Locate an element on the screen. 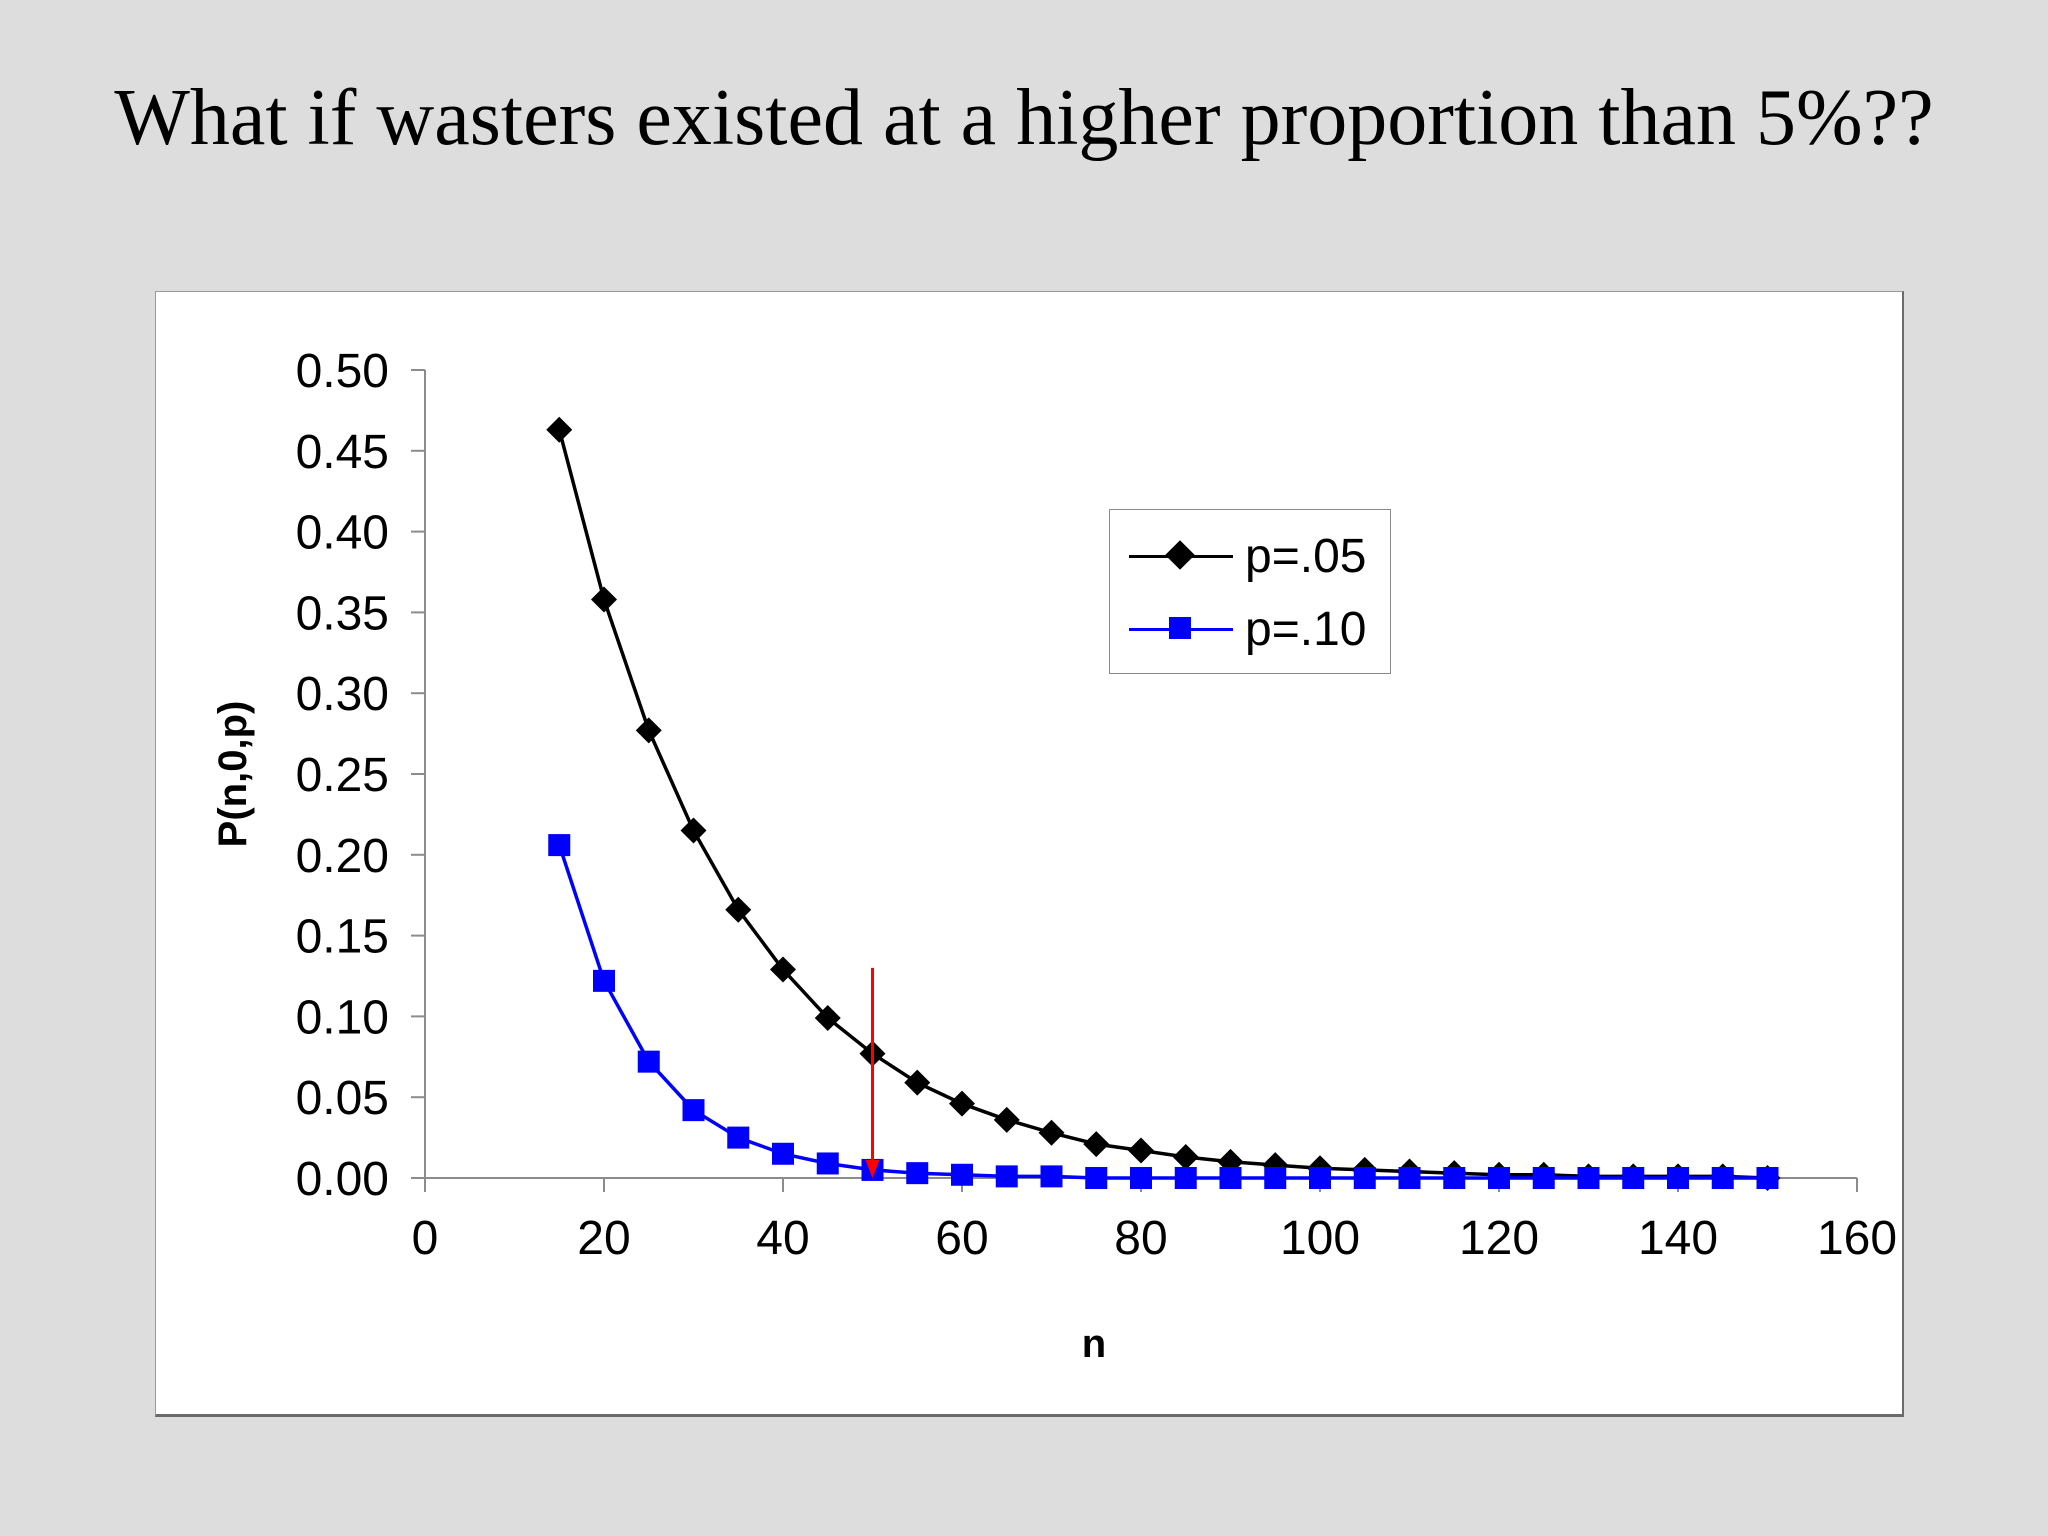 Image resolution: width=2048 pixels, height=1536 pixels. x-axis-tick-labels: 0 20 40 60 80 100 120 140 160 is located at coordinates (1154, 1238).